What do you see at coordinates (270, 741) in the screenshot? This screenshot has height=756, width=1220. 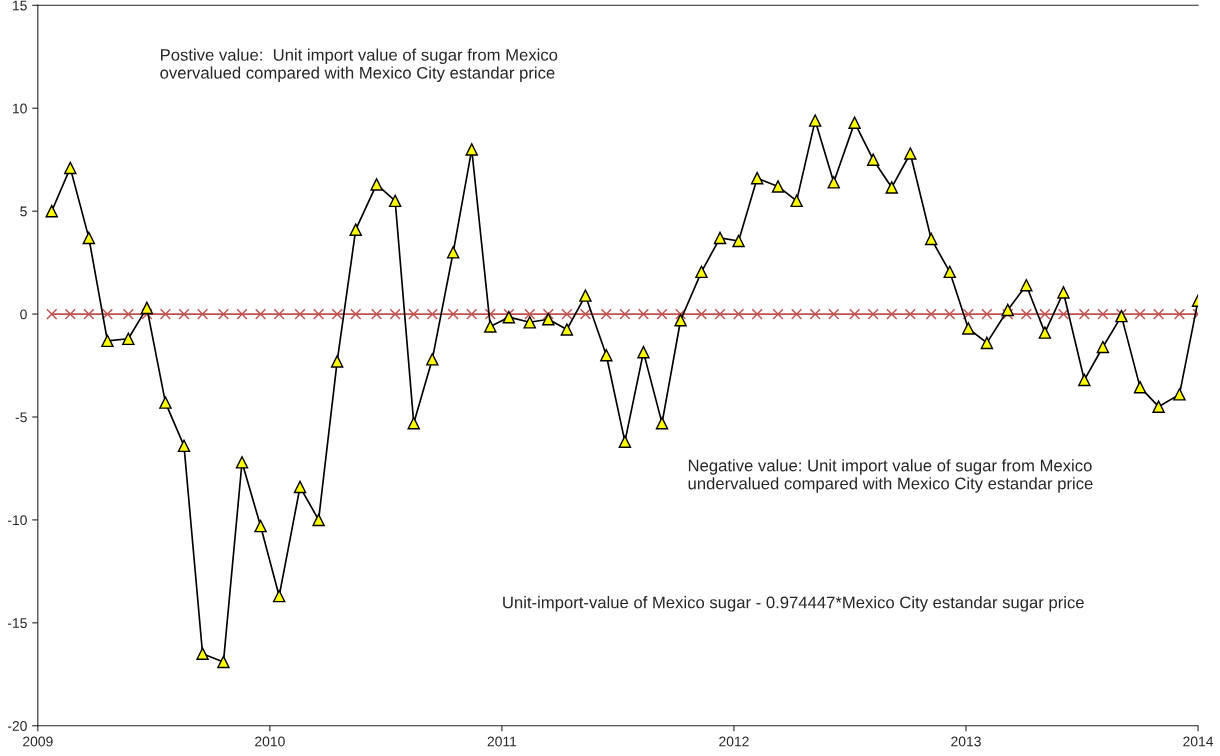 I see `x-tick-label: 2010` at bounding box center [270, 741].